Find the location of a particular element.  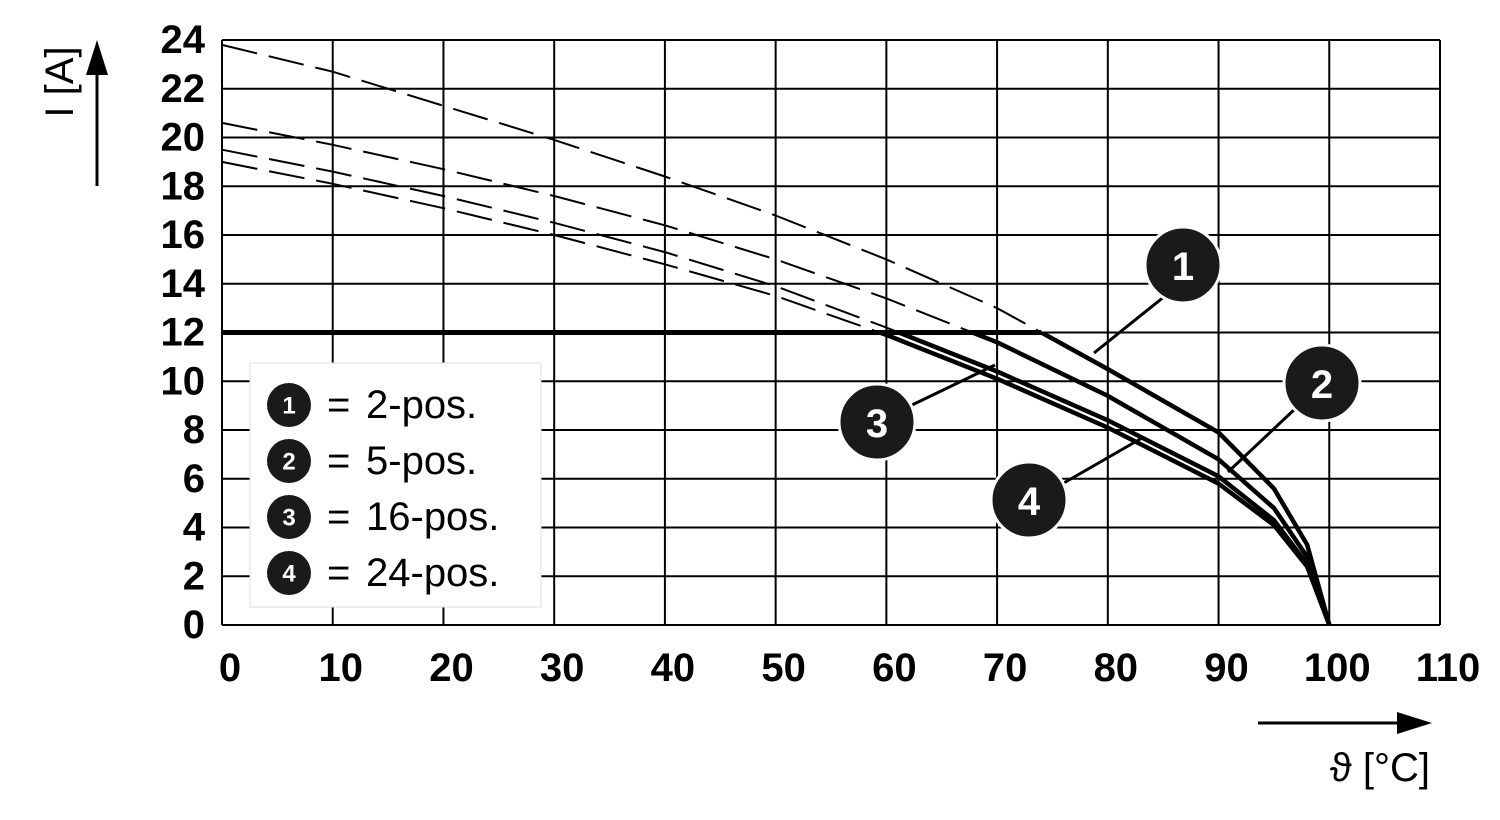

legend-marker-label: 1 is located at coordinates (288, 406).